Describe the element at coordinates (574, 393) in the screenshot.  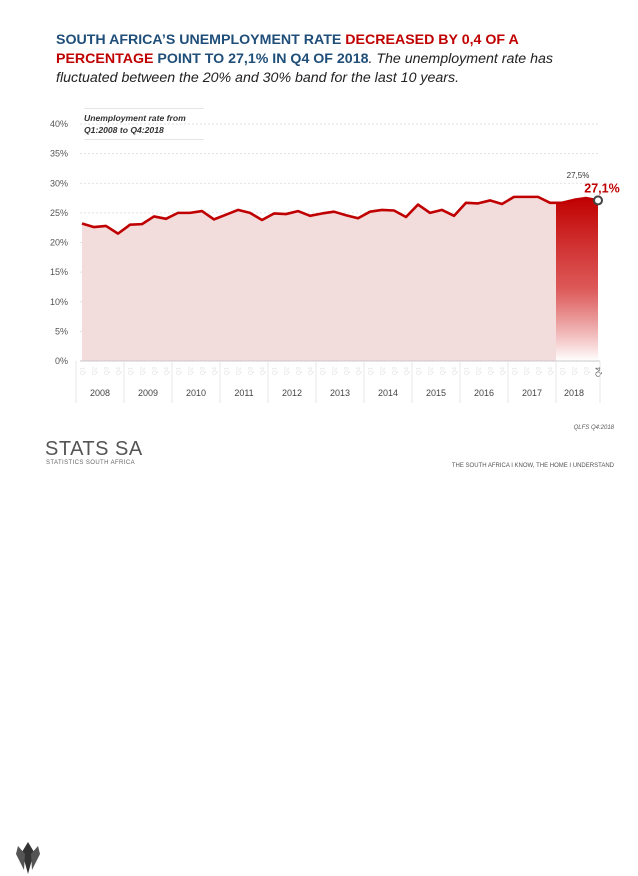
I see `year-label: 2018` at that location.